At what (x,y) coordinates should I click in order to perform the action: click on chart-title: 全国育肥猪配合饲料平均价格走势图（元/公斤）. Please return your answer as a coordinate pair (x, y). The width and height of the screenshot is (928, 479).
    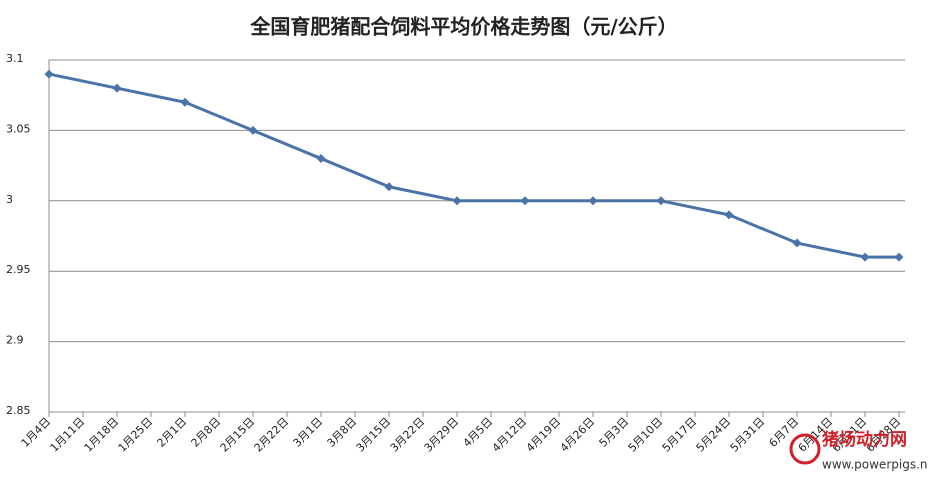
    Looking at the image, I should click on (463, 27).